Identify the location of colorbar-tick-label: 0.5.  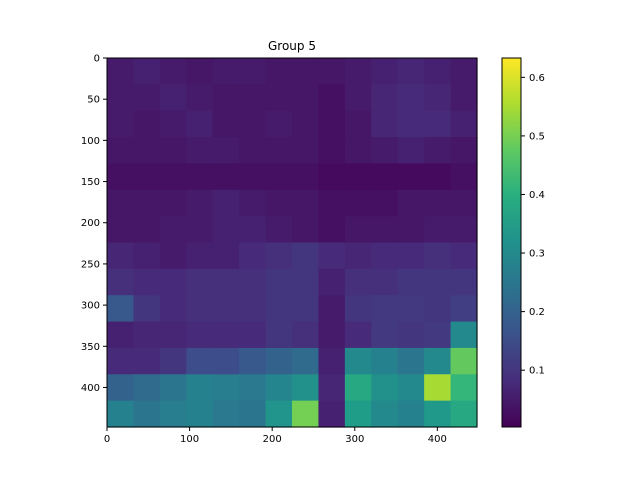
(537, 136).